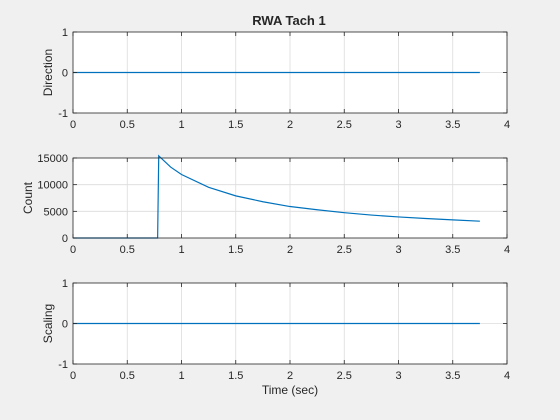 The height and width of the screenshot is (420, 560). Describe the element at coordinates (52, 159) in the screenshot. I see `y-tick-label: 15000` at that location.